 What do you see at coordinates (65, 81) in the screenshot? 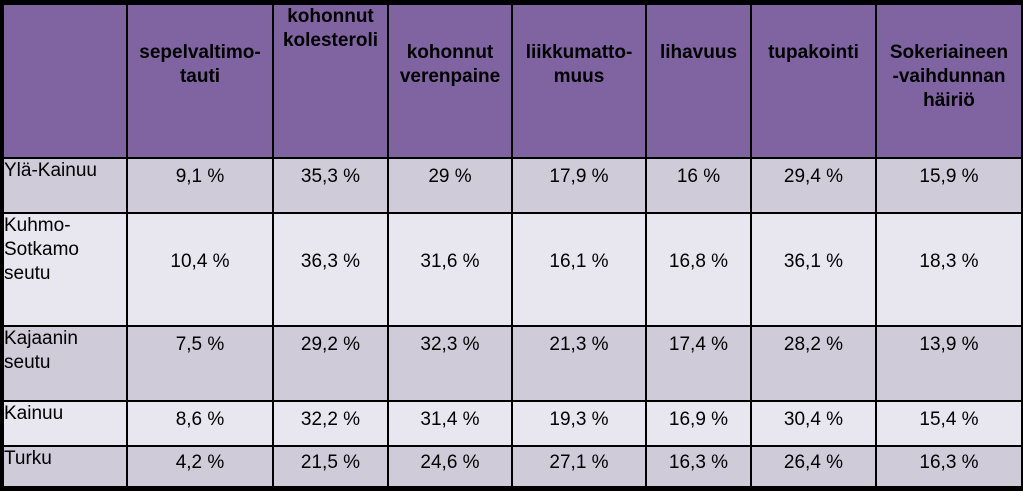
I see `corner-cell` at bounding box center [65, 81].